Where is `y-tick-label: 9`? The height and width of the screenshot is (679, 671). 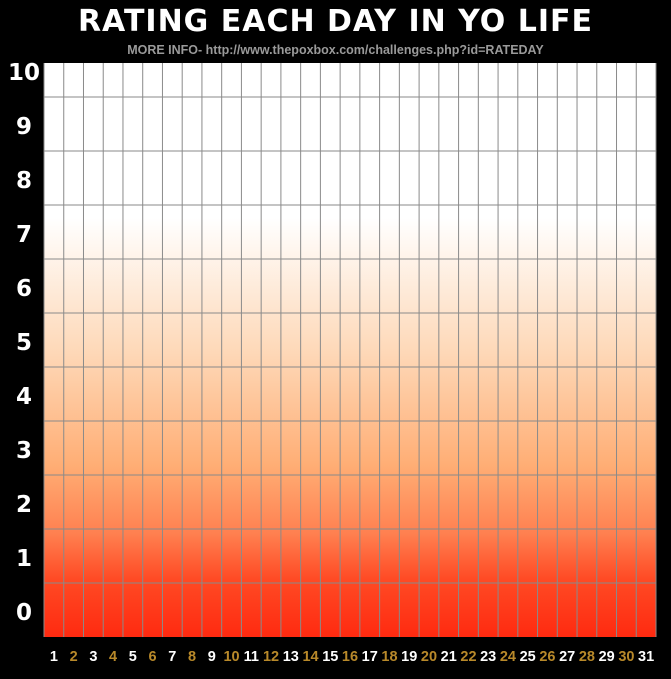
y-tick-label: 9 is located at coordinates (24, 127).